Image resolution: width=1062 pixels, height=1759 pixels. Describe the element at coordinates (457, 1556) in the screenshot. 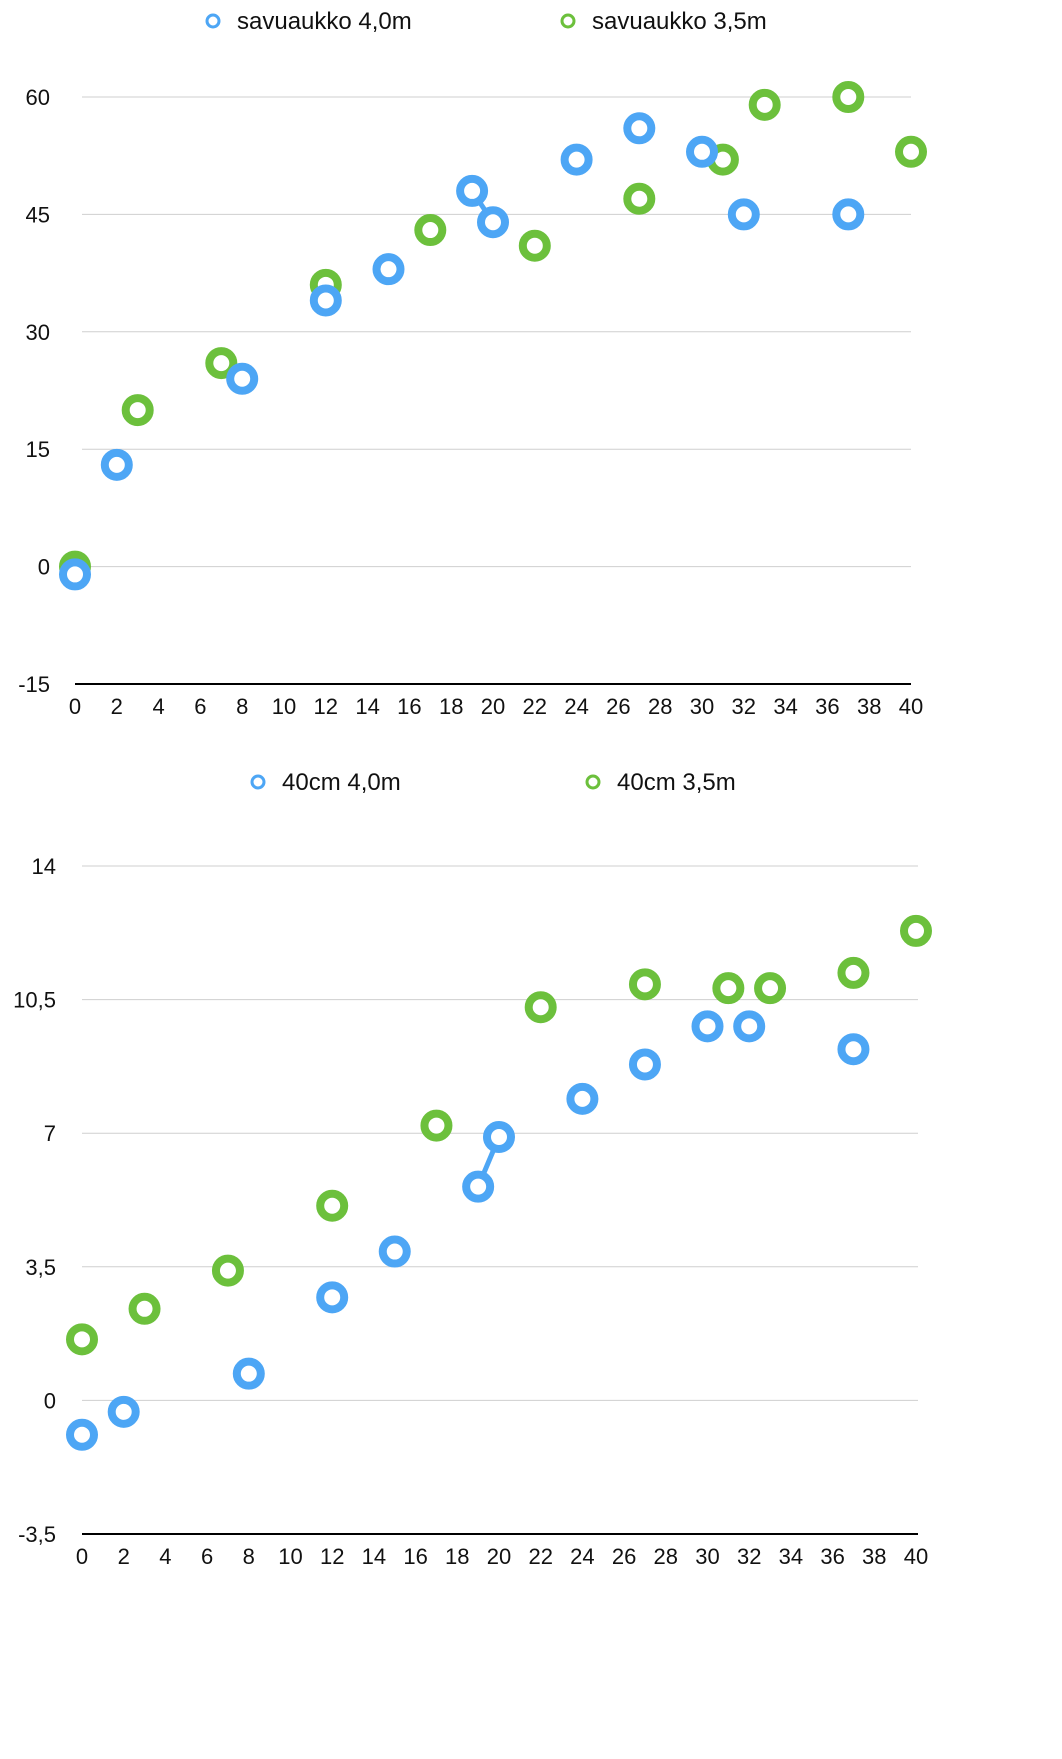

I see `x-tick-label: 18` at that location.